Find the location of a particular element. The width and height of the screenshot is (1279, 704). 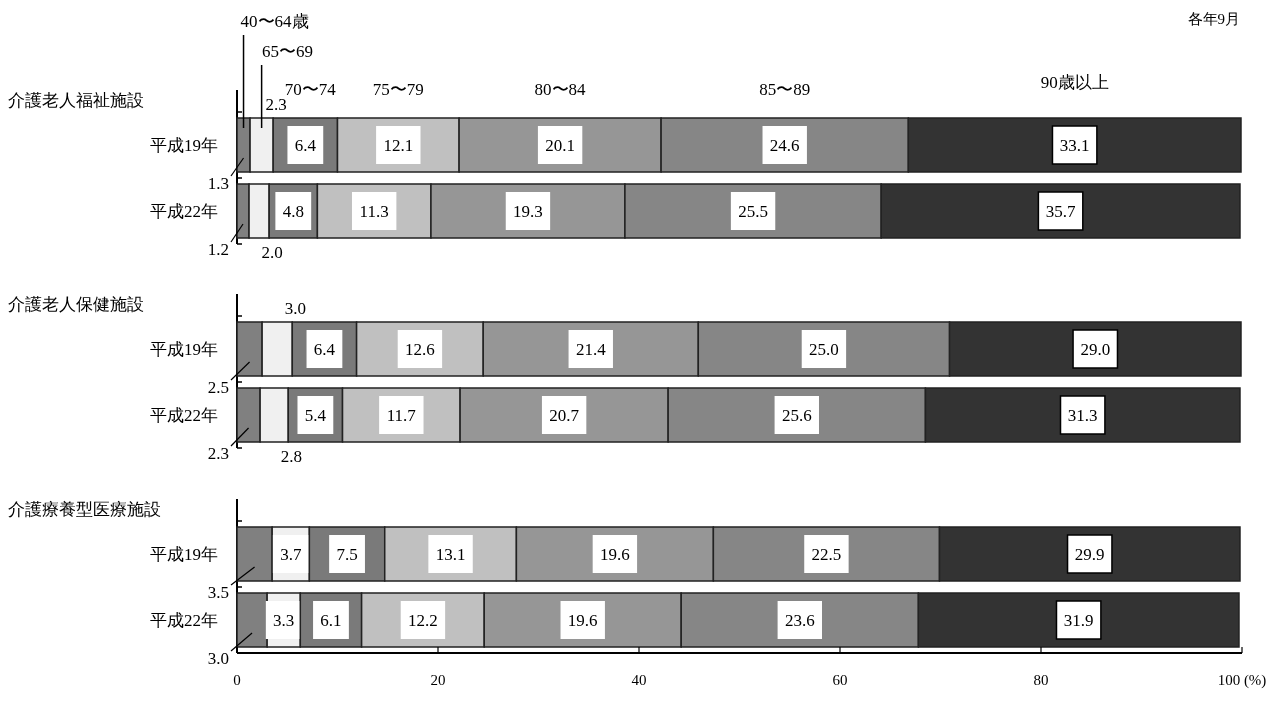

data-label: 19.3 is located at coordinates (528, 211).